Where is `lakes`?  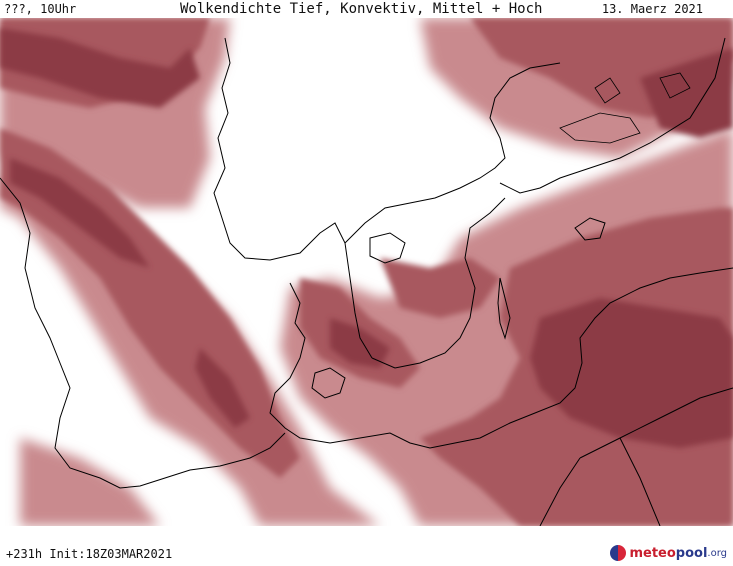
lakes is located at coordinates (625, 108).